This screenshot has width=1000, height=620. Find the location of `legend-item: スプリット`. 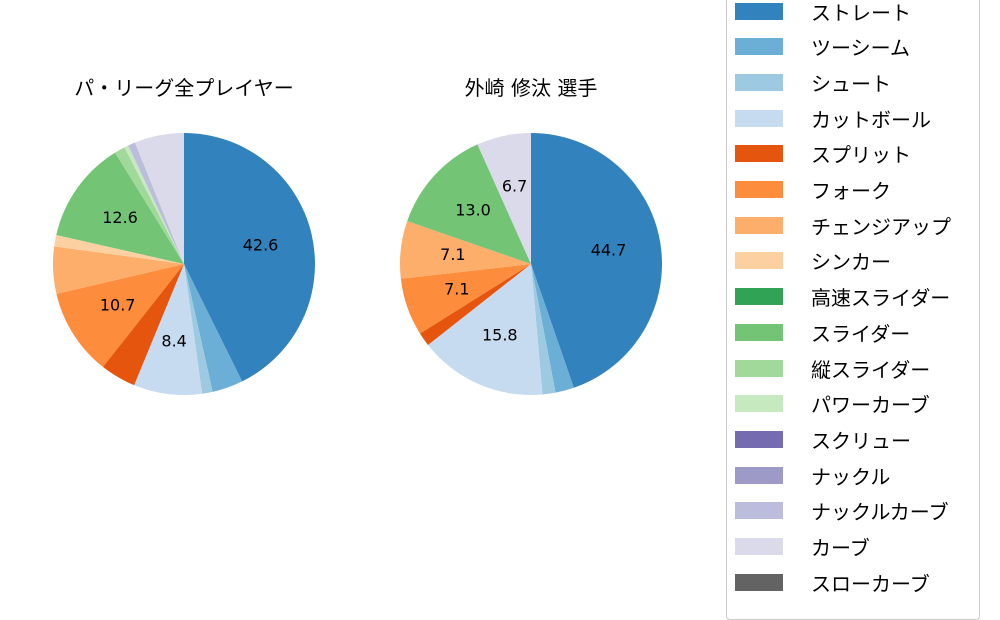

legend-item: スプリット is located at coordinates (823, 155).